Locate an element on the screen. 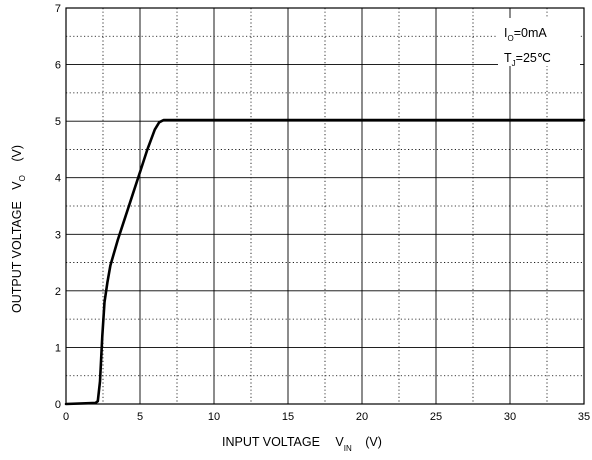 This screenshot has height=460, width=592. y-tick-label: 7 is located at coordinates (58, 9).